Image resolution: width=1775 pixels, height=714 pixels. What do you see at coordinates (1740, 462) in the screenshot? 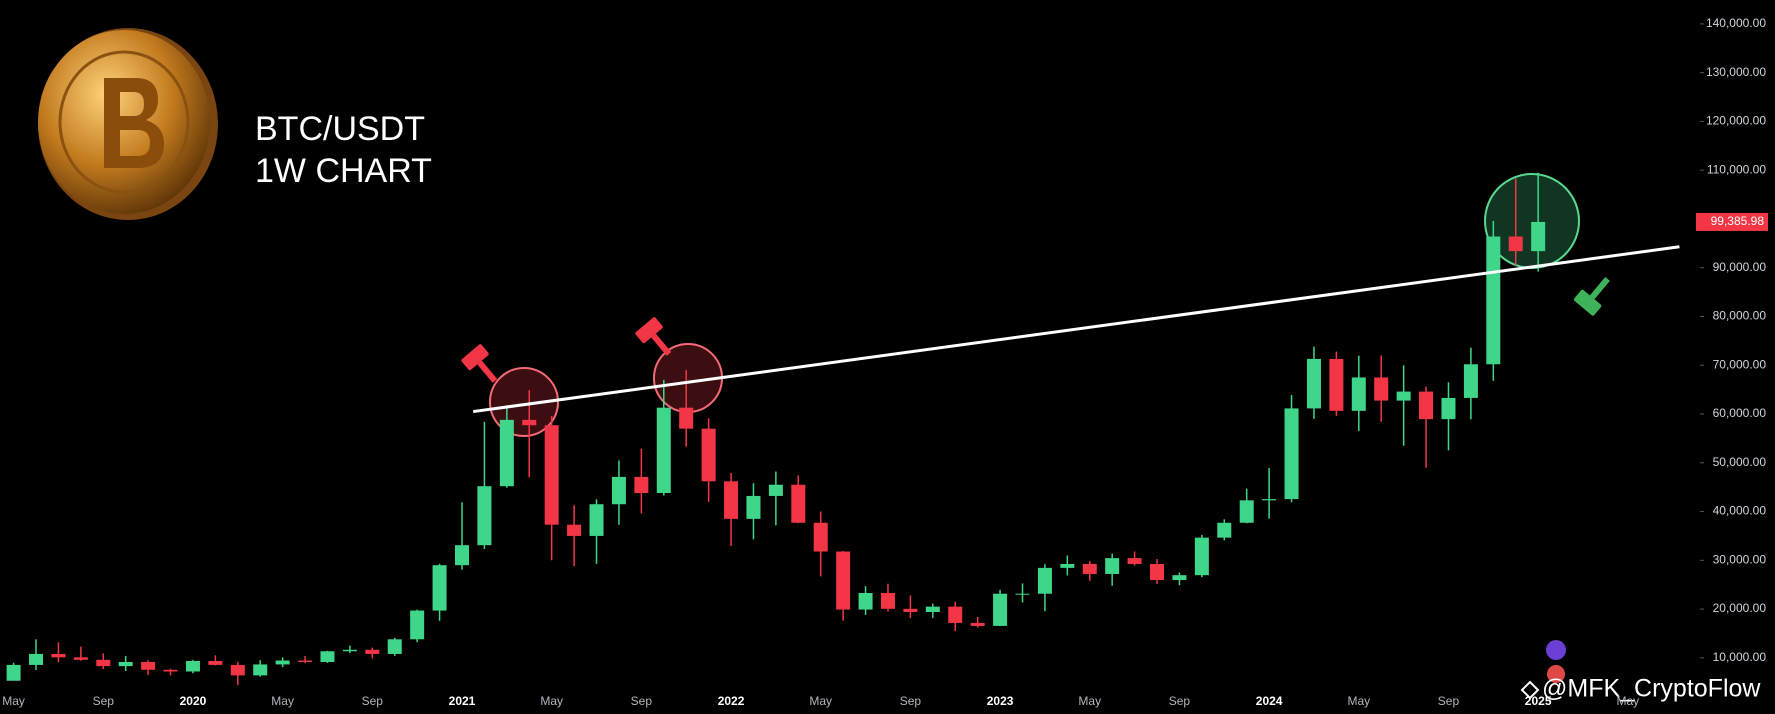
I see `y-tick-label: 50,000.00` at bounding box center [1740, 462].